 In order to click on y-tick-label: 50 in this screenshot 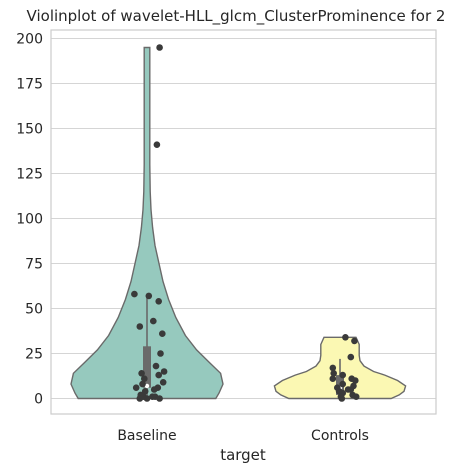, I will do `click(34, 310)`.